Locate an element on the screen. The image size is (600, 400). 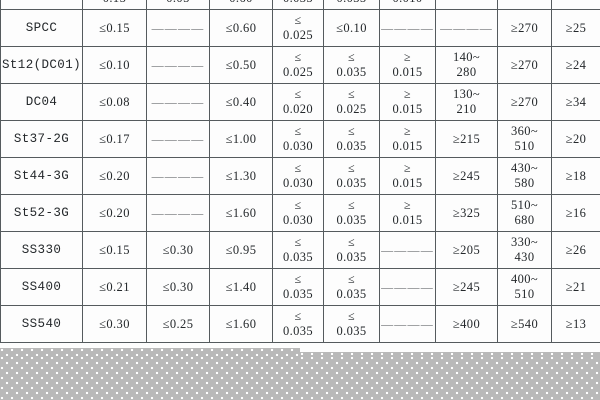
range-from: 360~ is located at coordinates (524, 130).